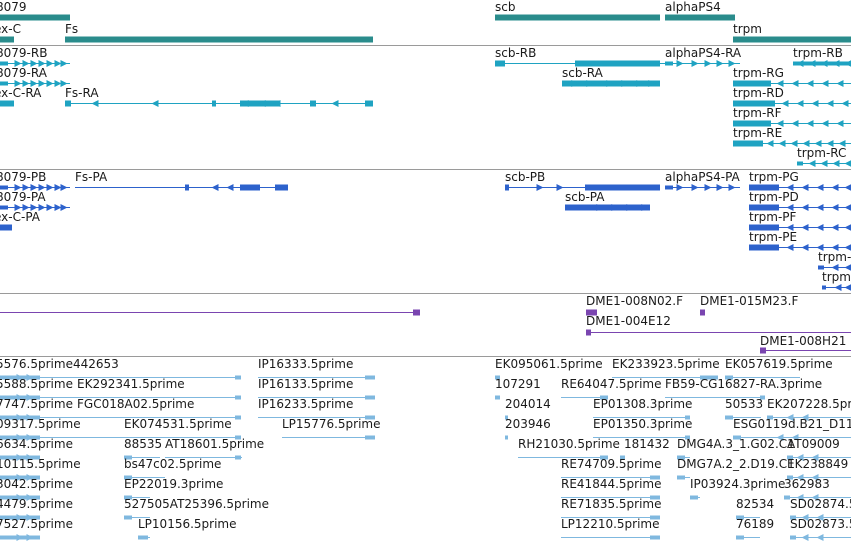 The height and width of the screenshot is (541, 851). I want to click on feature-label: 6634.5prime, so click(36, 444).